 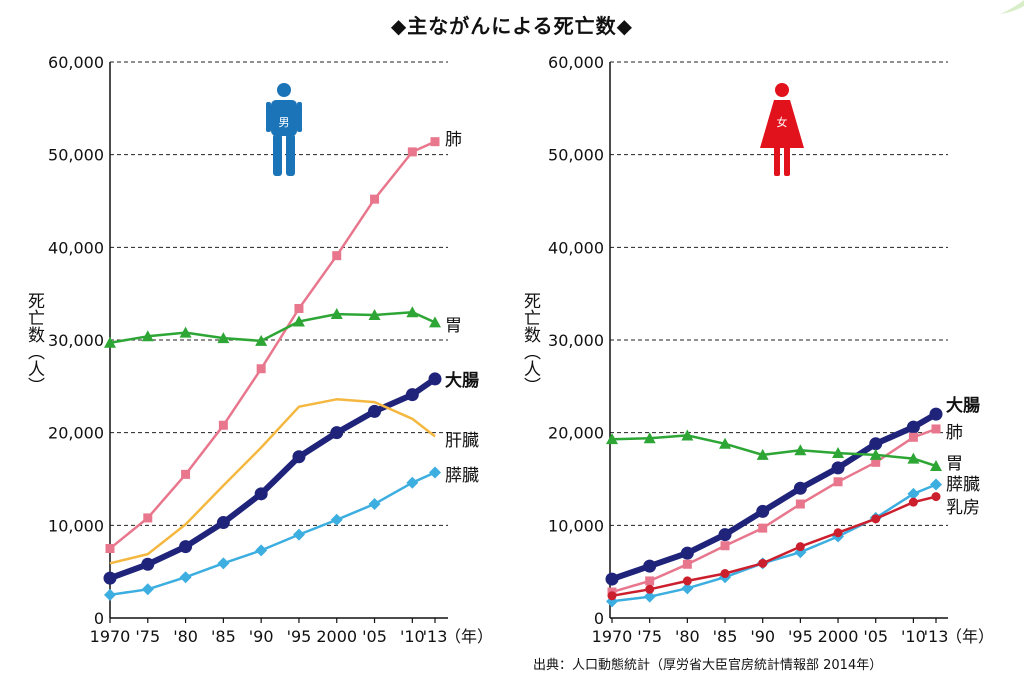 What do you see at coordinates (284, 118) in the screenshot?
I see `male-figure-body` at bounding box center [284, 118].